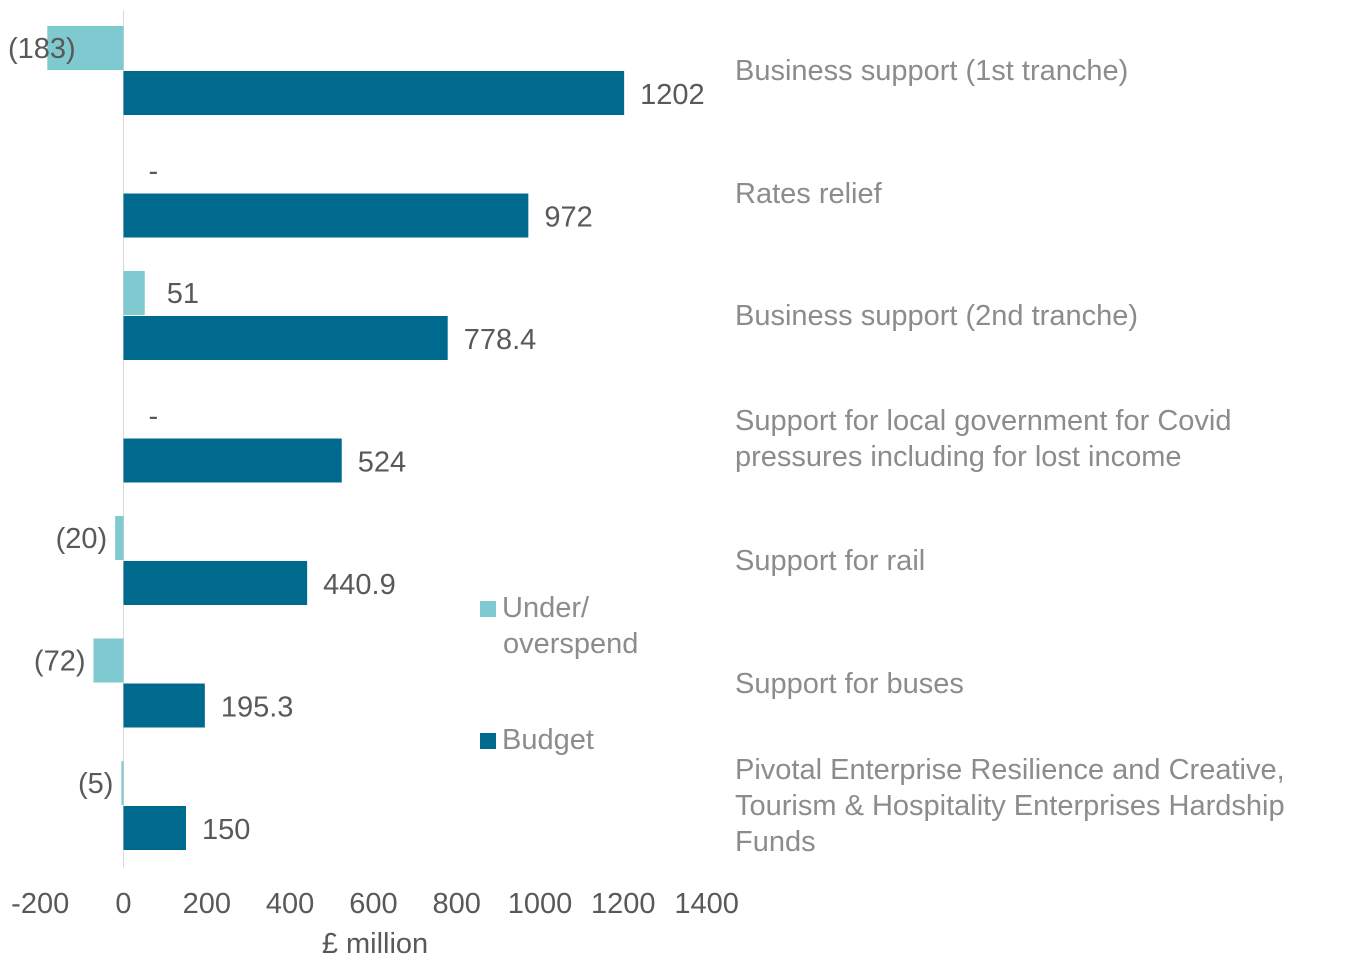 The width and height of the screenshot is (1365, 958). What do you see at coordinates (457, 904) in the screenshot?
I see `x-tick-label: 800` at bounding box center [457, 904].